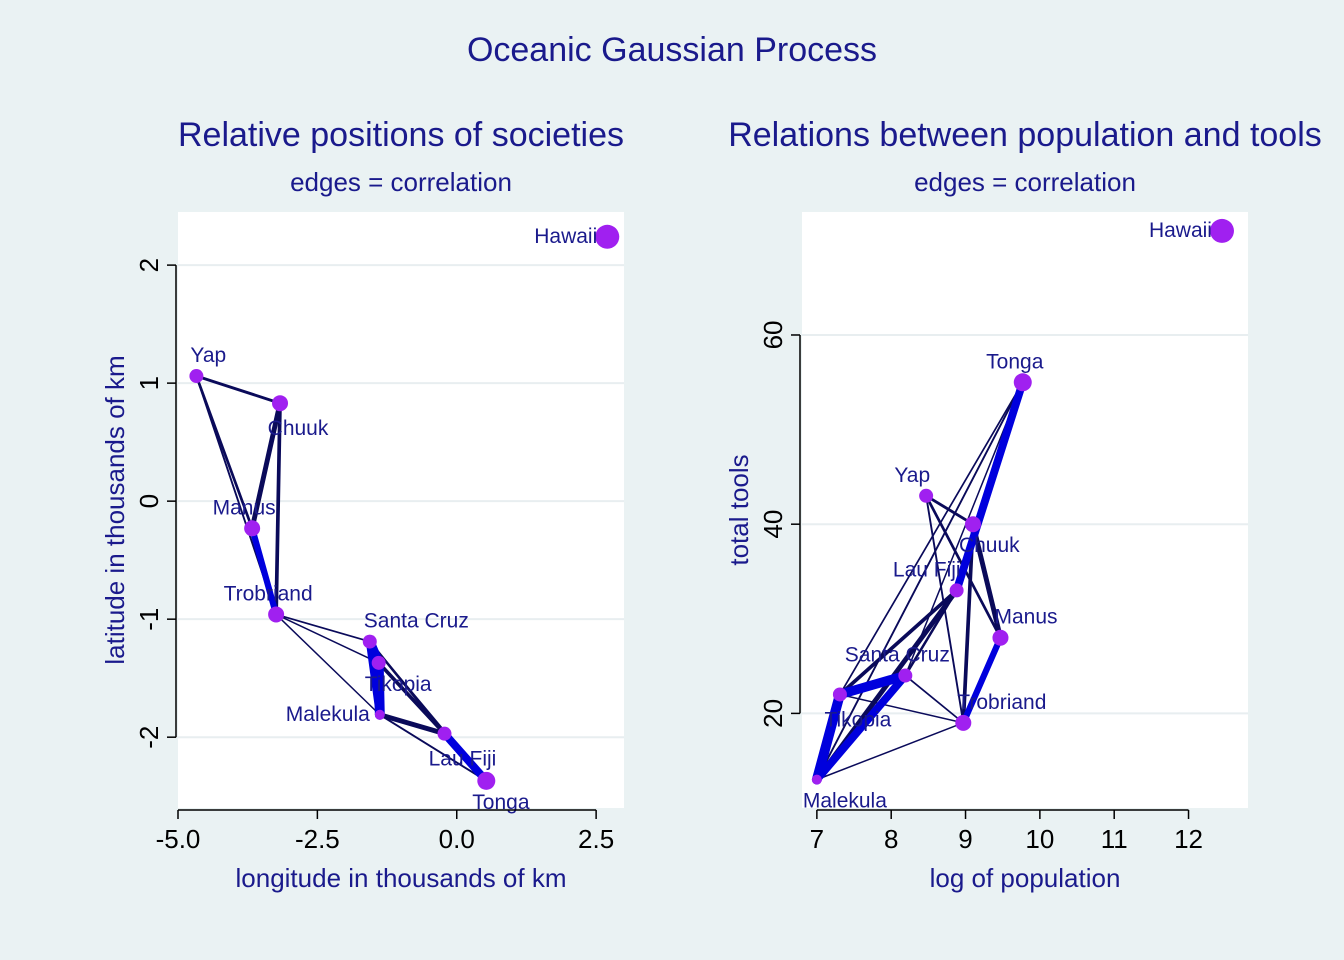 Image resolution: width=1344 pixels, height=960 pixels. What do you see at coordinates (839, 694) in the screenshot?
I see `point-tikopia` at bounding box center [839, 694].